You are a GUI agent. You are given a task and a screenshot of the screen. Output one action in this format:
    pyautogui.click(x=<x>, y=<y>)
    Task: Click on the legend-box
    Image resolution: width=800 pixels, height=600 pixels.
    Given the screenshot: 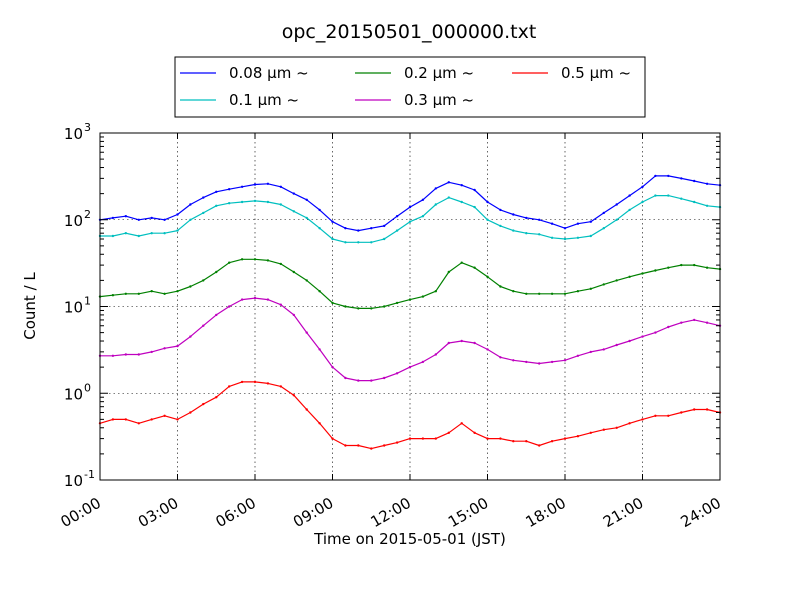 What is the action you would take?
    pyautogui.click(x=410, y=87)
    